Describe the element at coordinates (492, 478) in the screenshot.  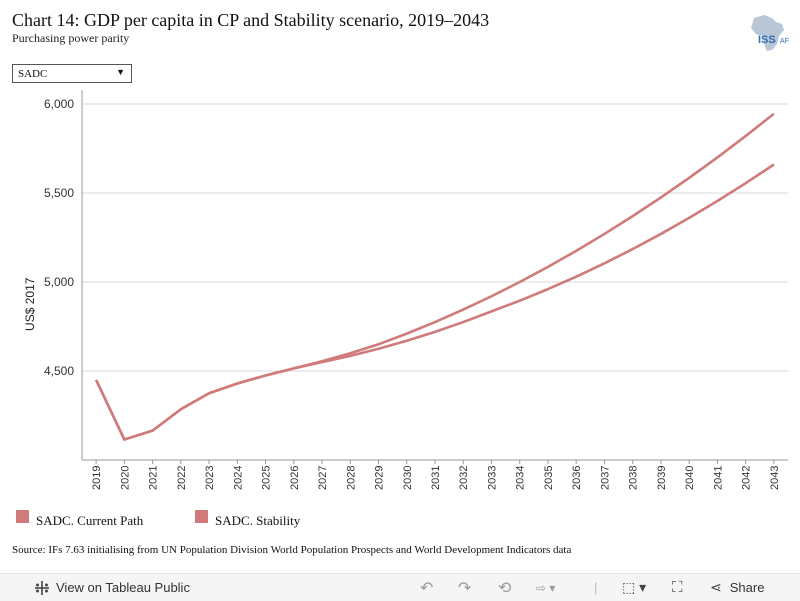
I see `x-tick-label: 2033` at that location.